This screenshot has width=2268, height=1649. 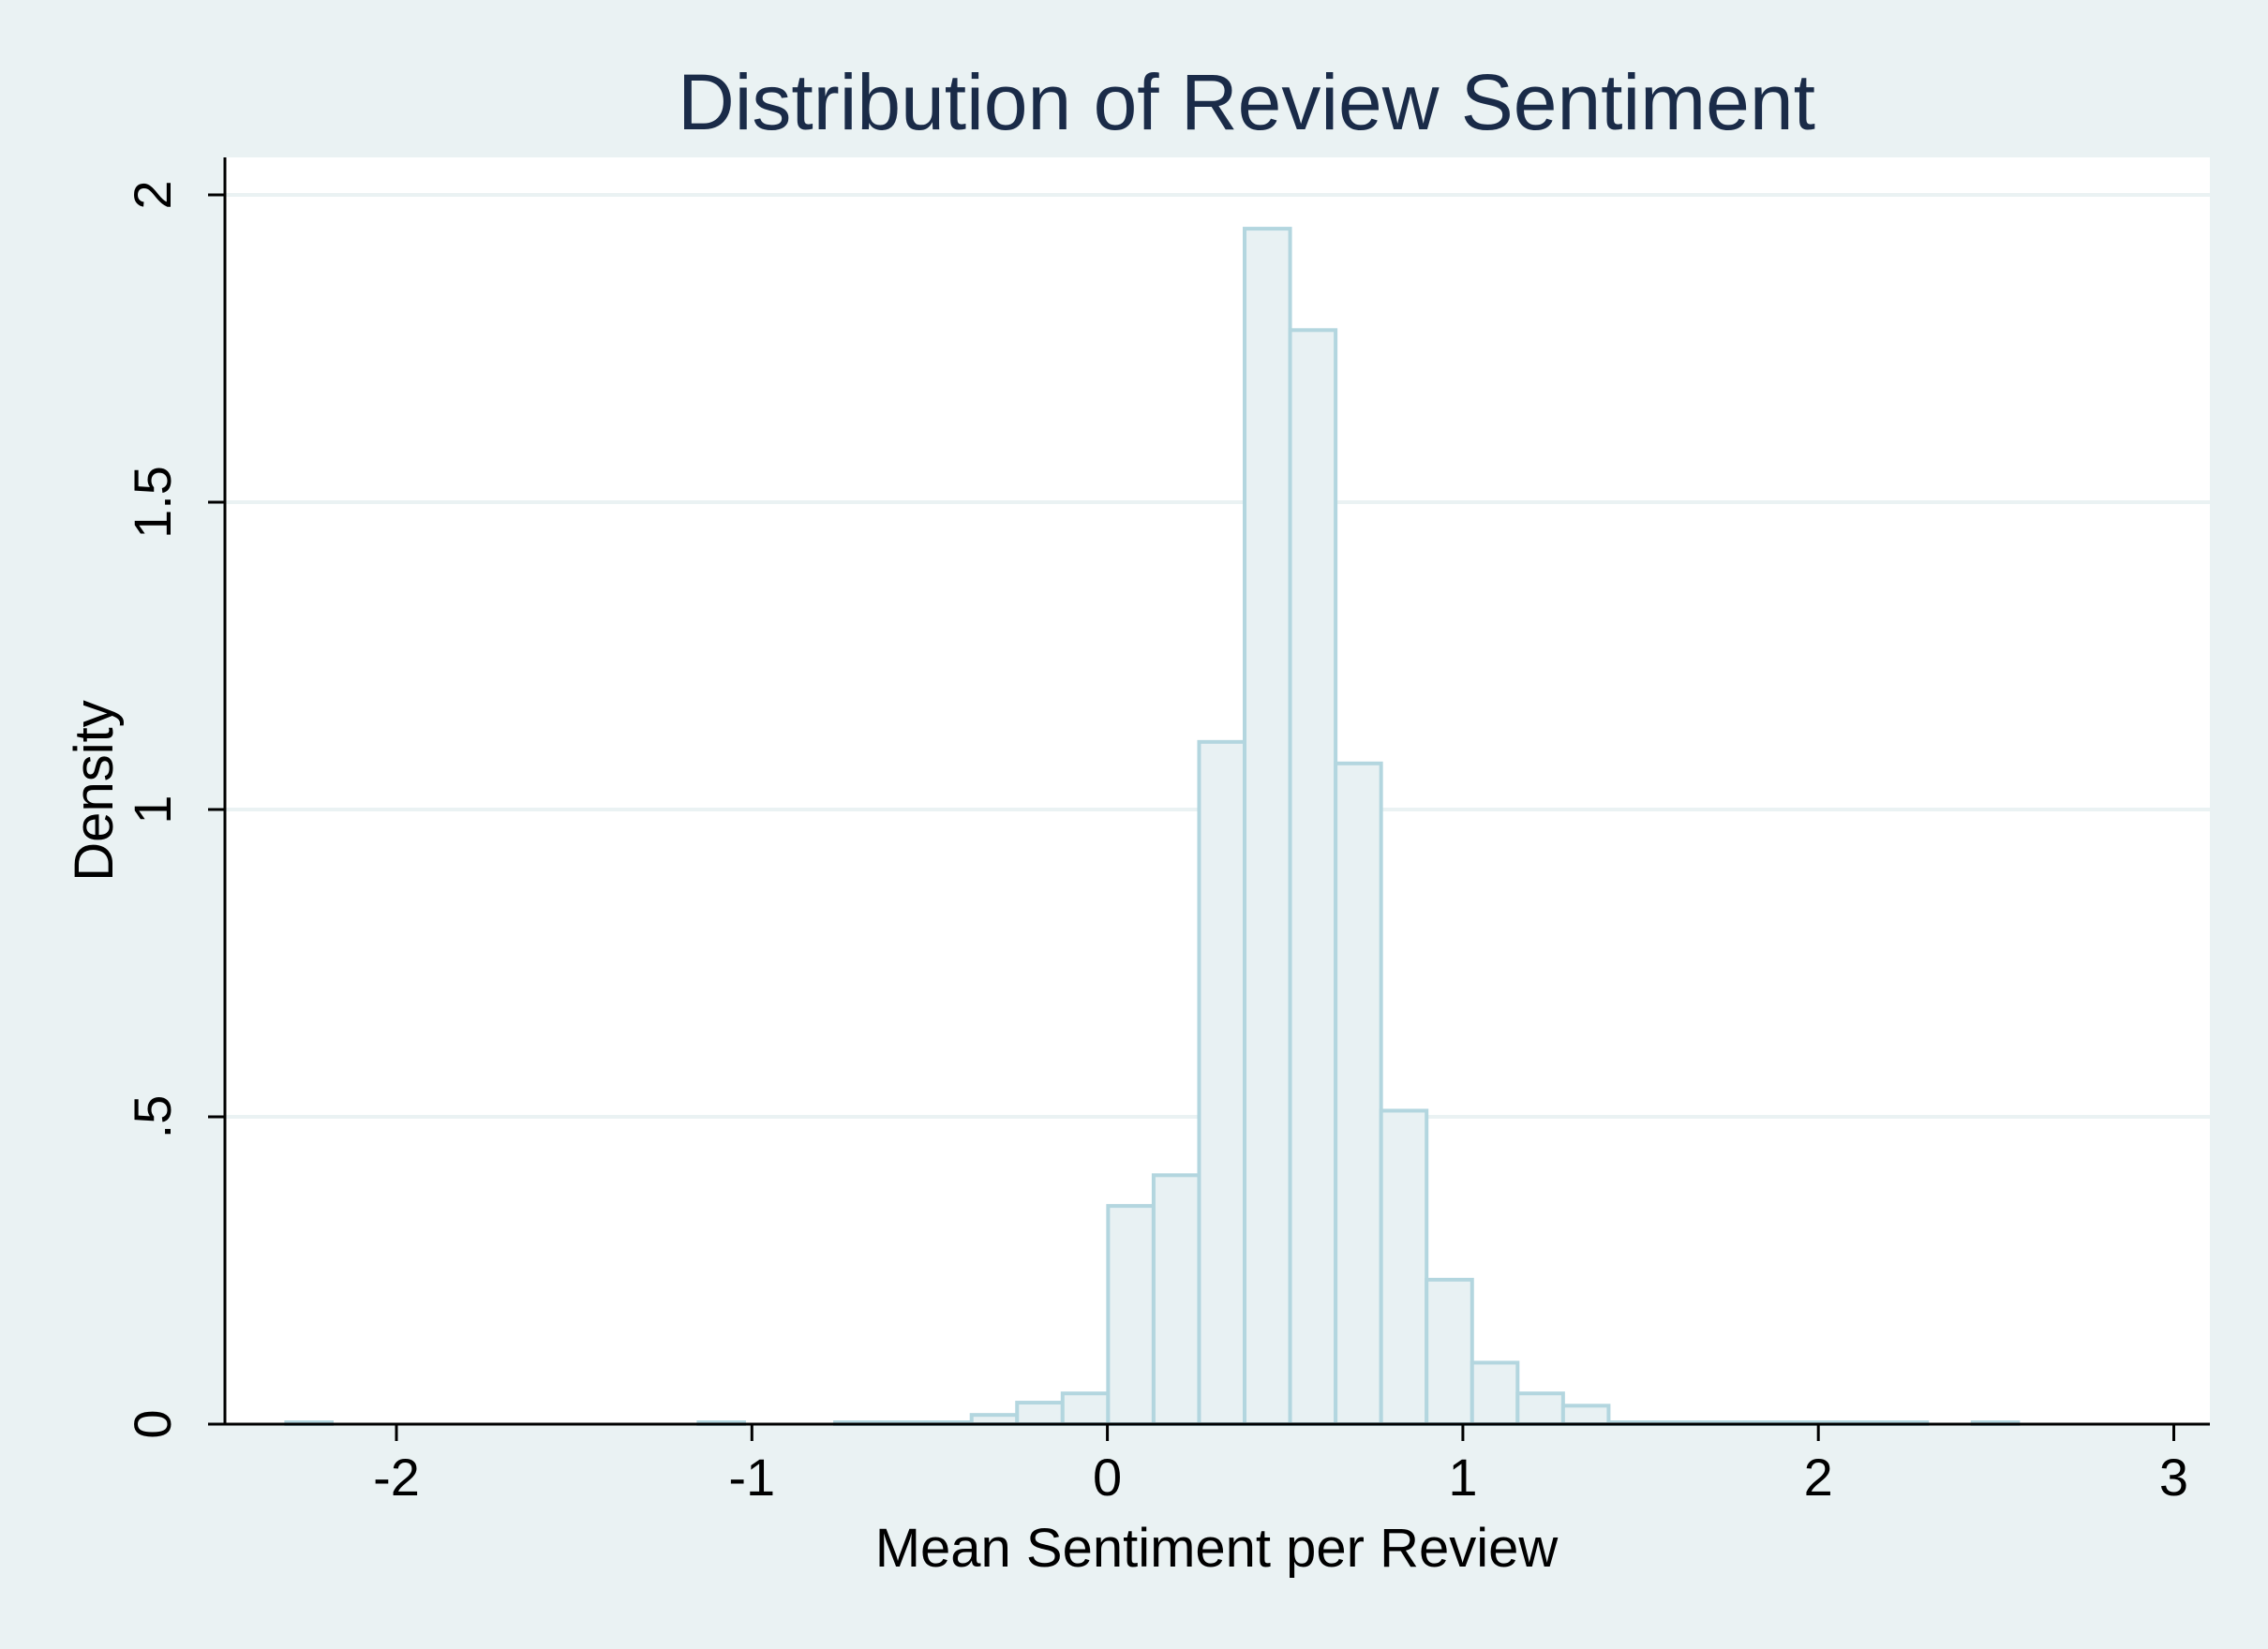 What do you see at coordinates (152, 1423) in the screenshot?
I see `y-tick-label-0: 0` at bounding box center [152, 1423].